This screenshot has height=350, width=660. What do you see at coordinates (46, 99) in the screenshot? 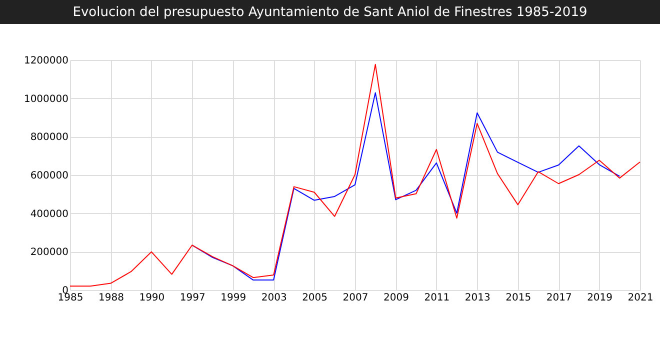
I see `y-tick-label: 1000000` at bounding box center [46, 99].